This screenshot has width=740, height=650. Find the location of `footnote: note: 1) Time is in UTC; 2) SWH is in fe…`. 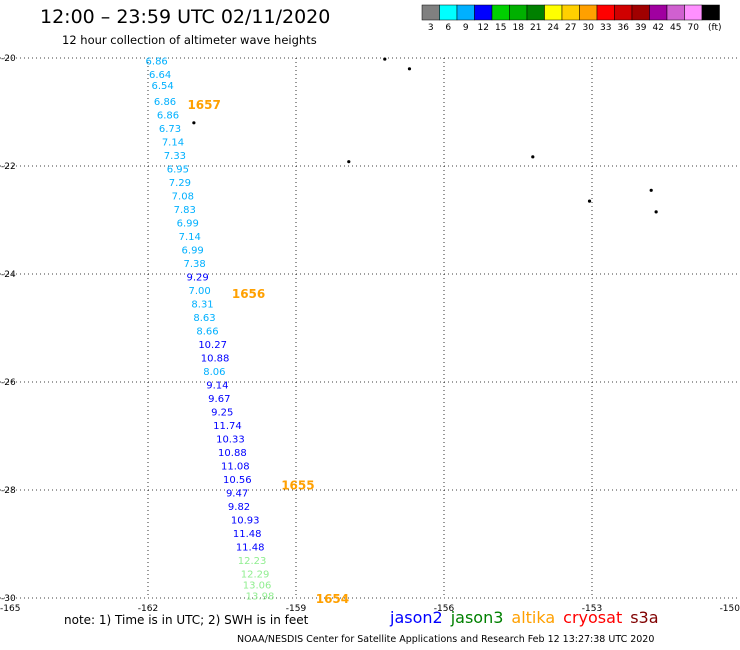

footnote: note: 1) Time is in UTC; 2) SWH is in fe… is located at coordinates (186, 620).